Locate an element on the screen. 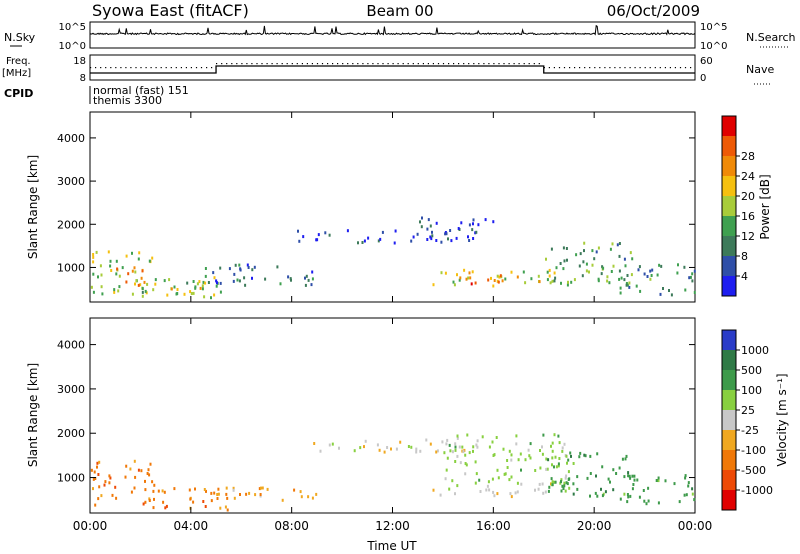 The width and height of the screenshot is (800, 554). power-echo-cells is located at coordinates (393, 258).